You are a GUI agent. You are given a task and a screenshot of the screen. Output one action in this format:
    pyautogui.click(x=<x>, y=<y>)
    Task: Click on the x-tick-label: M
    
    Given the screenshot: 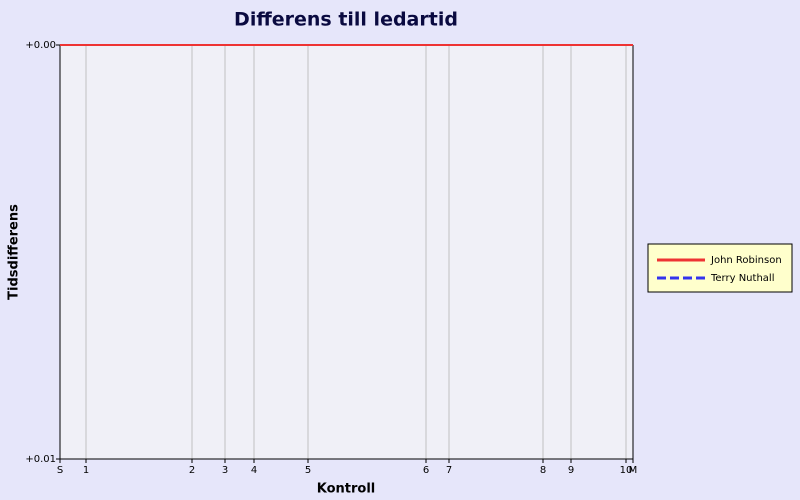 What is the action you would take?
    pyautogui.click(x=633, y=470)
    